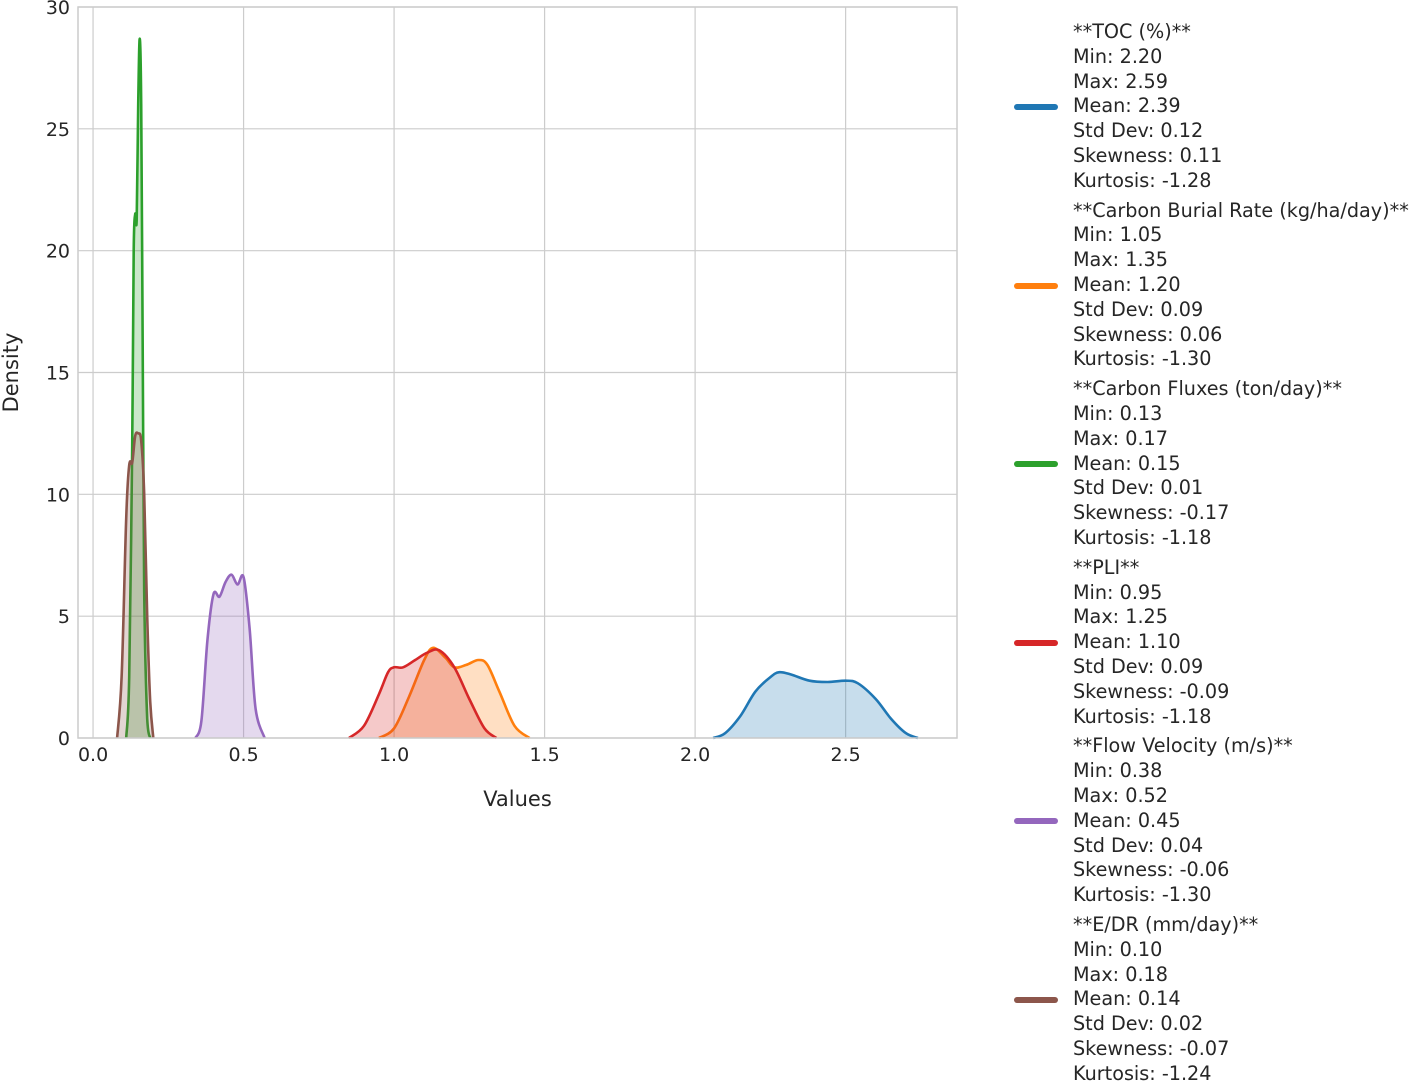  What do you see at coordinates (1132, 31) in the screenshot?
I see `legend-series-name: **TOC (%)**` at bounding box center [1132, 31].